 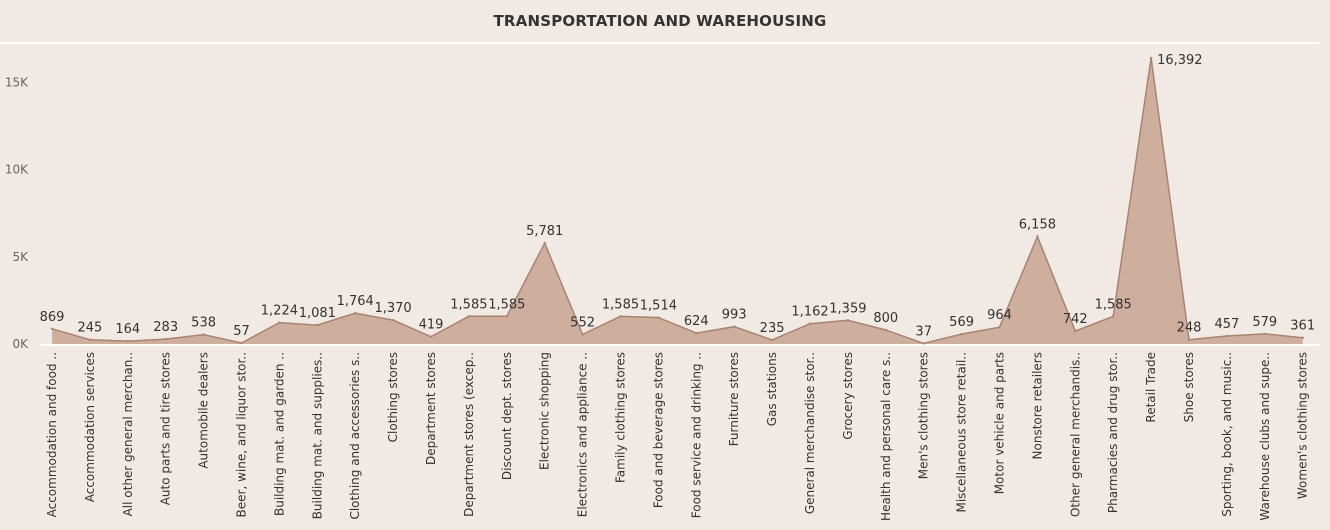 What do you see at coordinates (90, 427) in the screenshot?
I see `x-tick-label: Accommodation services` at bounding box center [90, 427].